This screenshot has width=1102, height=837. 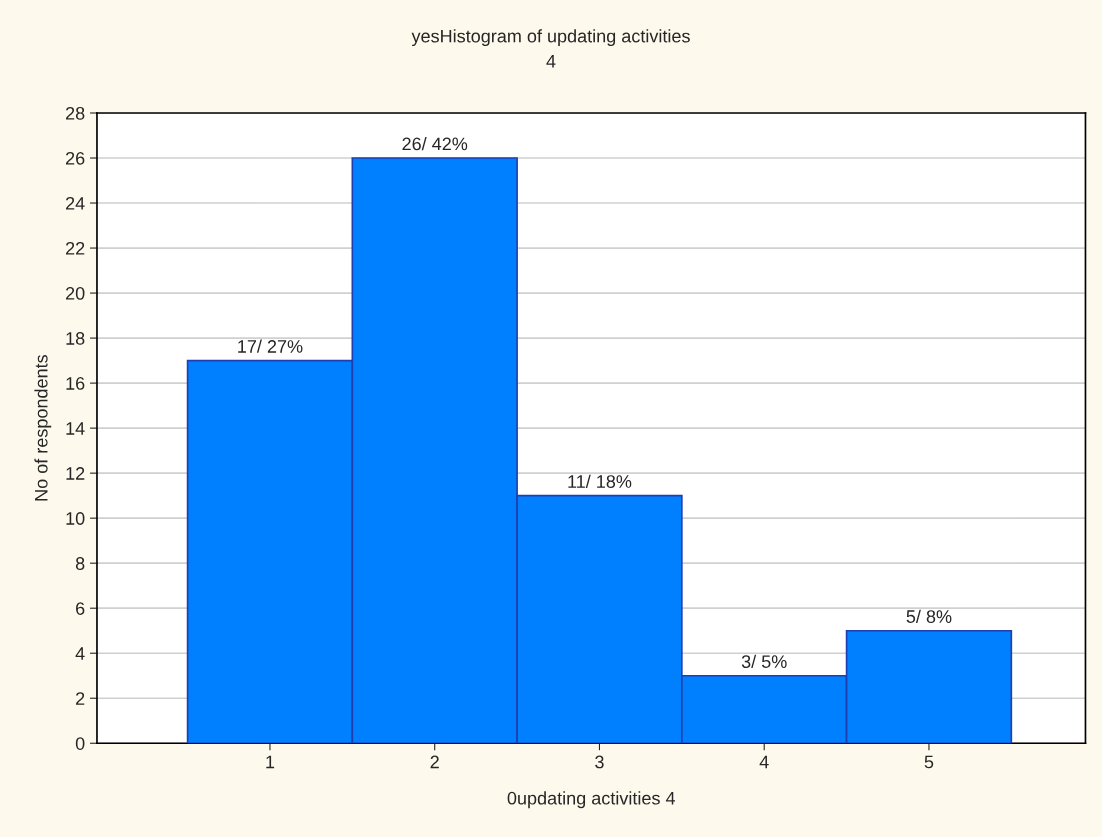 What do you see at coordinates (43, 428) in the screenshot?
I see `y-axis-title: No of respondents` at bounding box center [43, 428].